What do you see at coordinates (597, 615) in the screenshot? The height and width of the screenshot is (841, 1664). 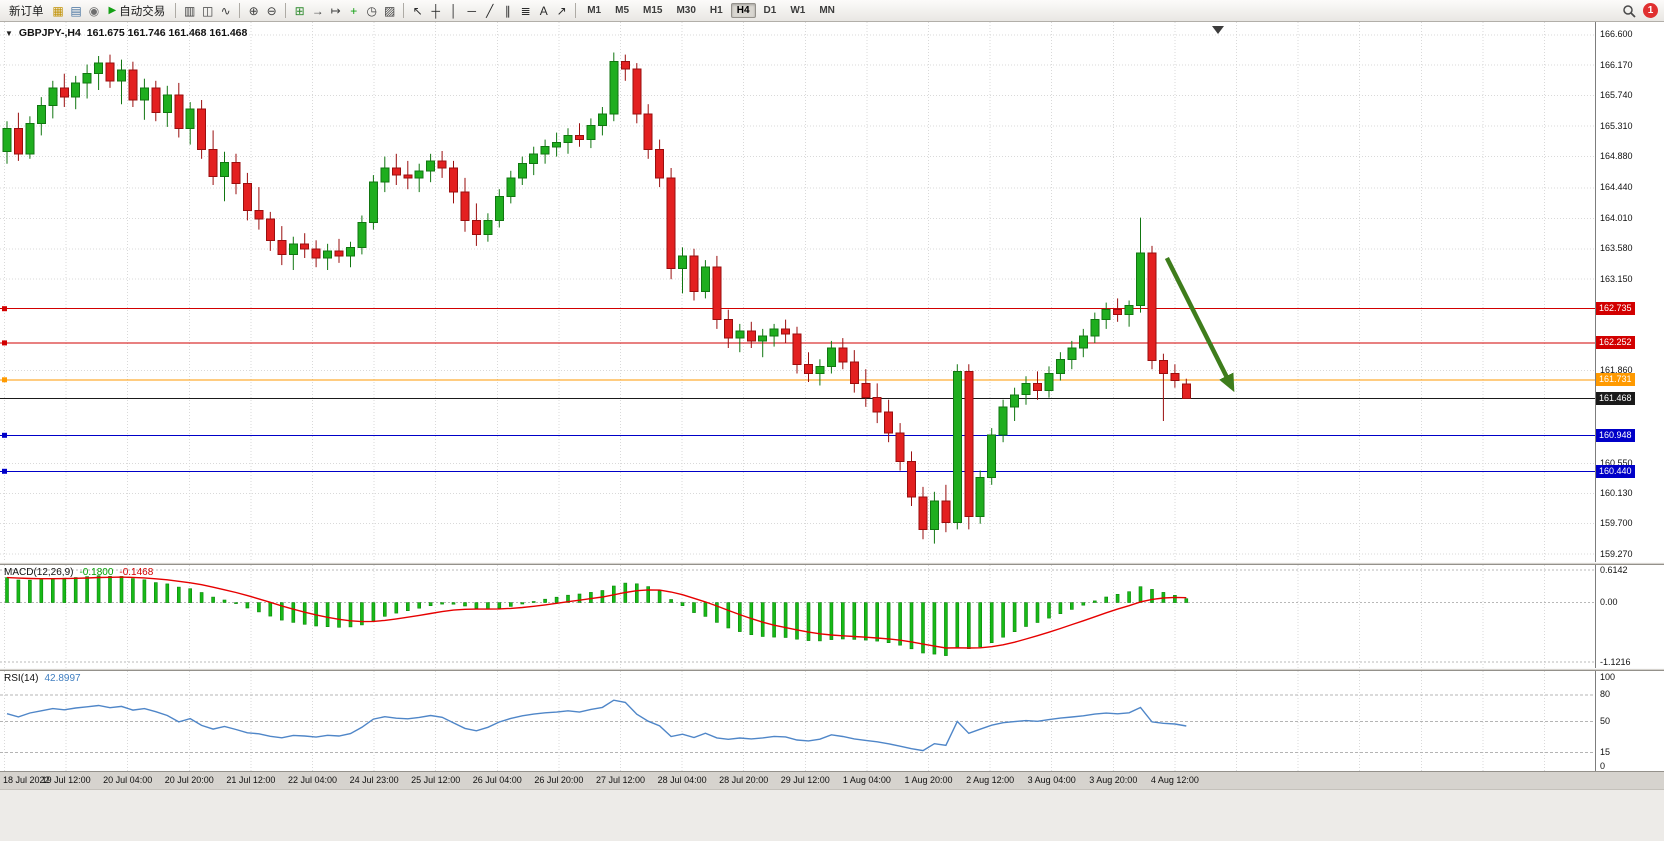 I see `macd-histogram` at bounding box center [597, 615].